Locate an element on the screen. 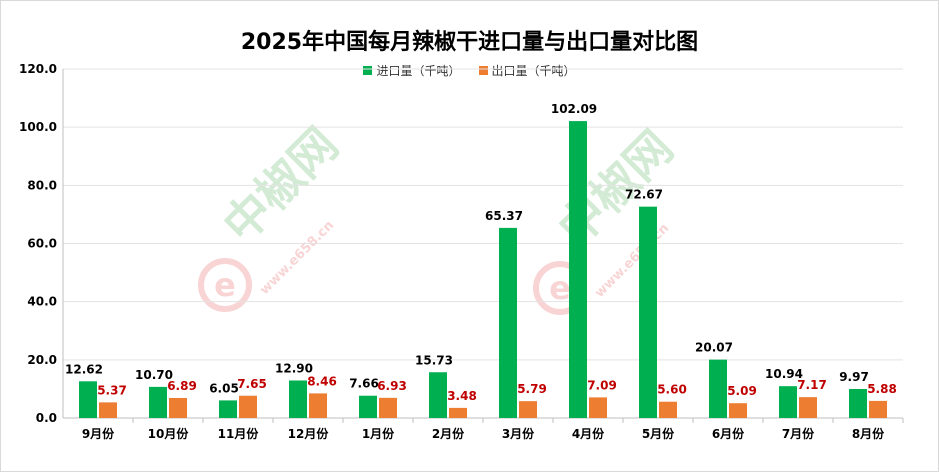  data-label-export: 7.09 is located at coordinates (602, 385).